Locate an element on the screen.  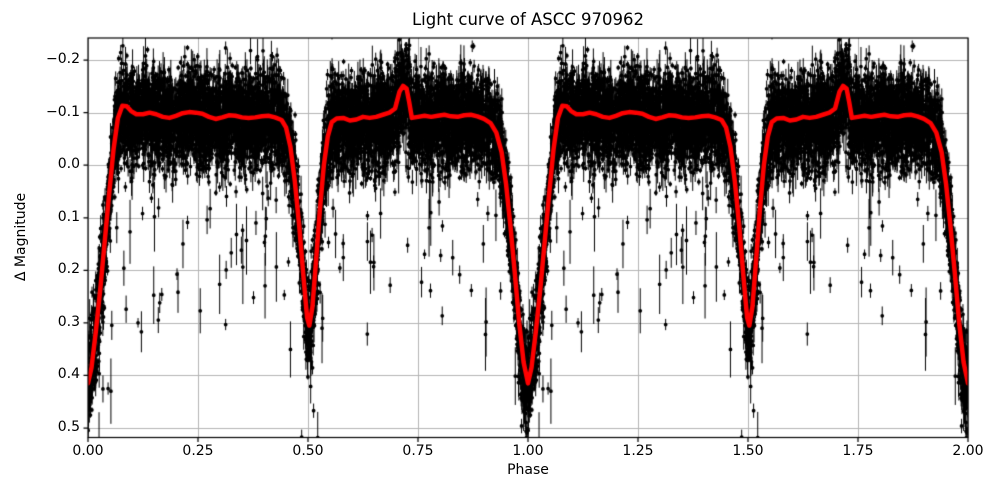
y-tick-label: 0.1 is located at coordinates (68, 216).